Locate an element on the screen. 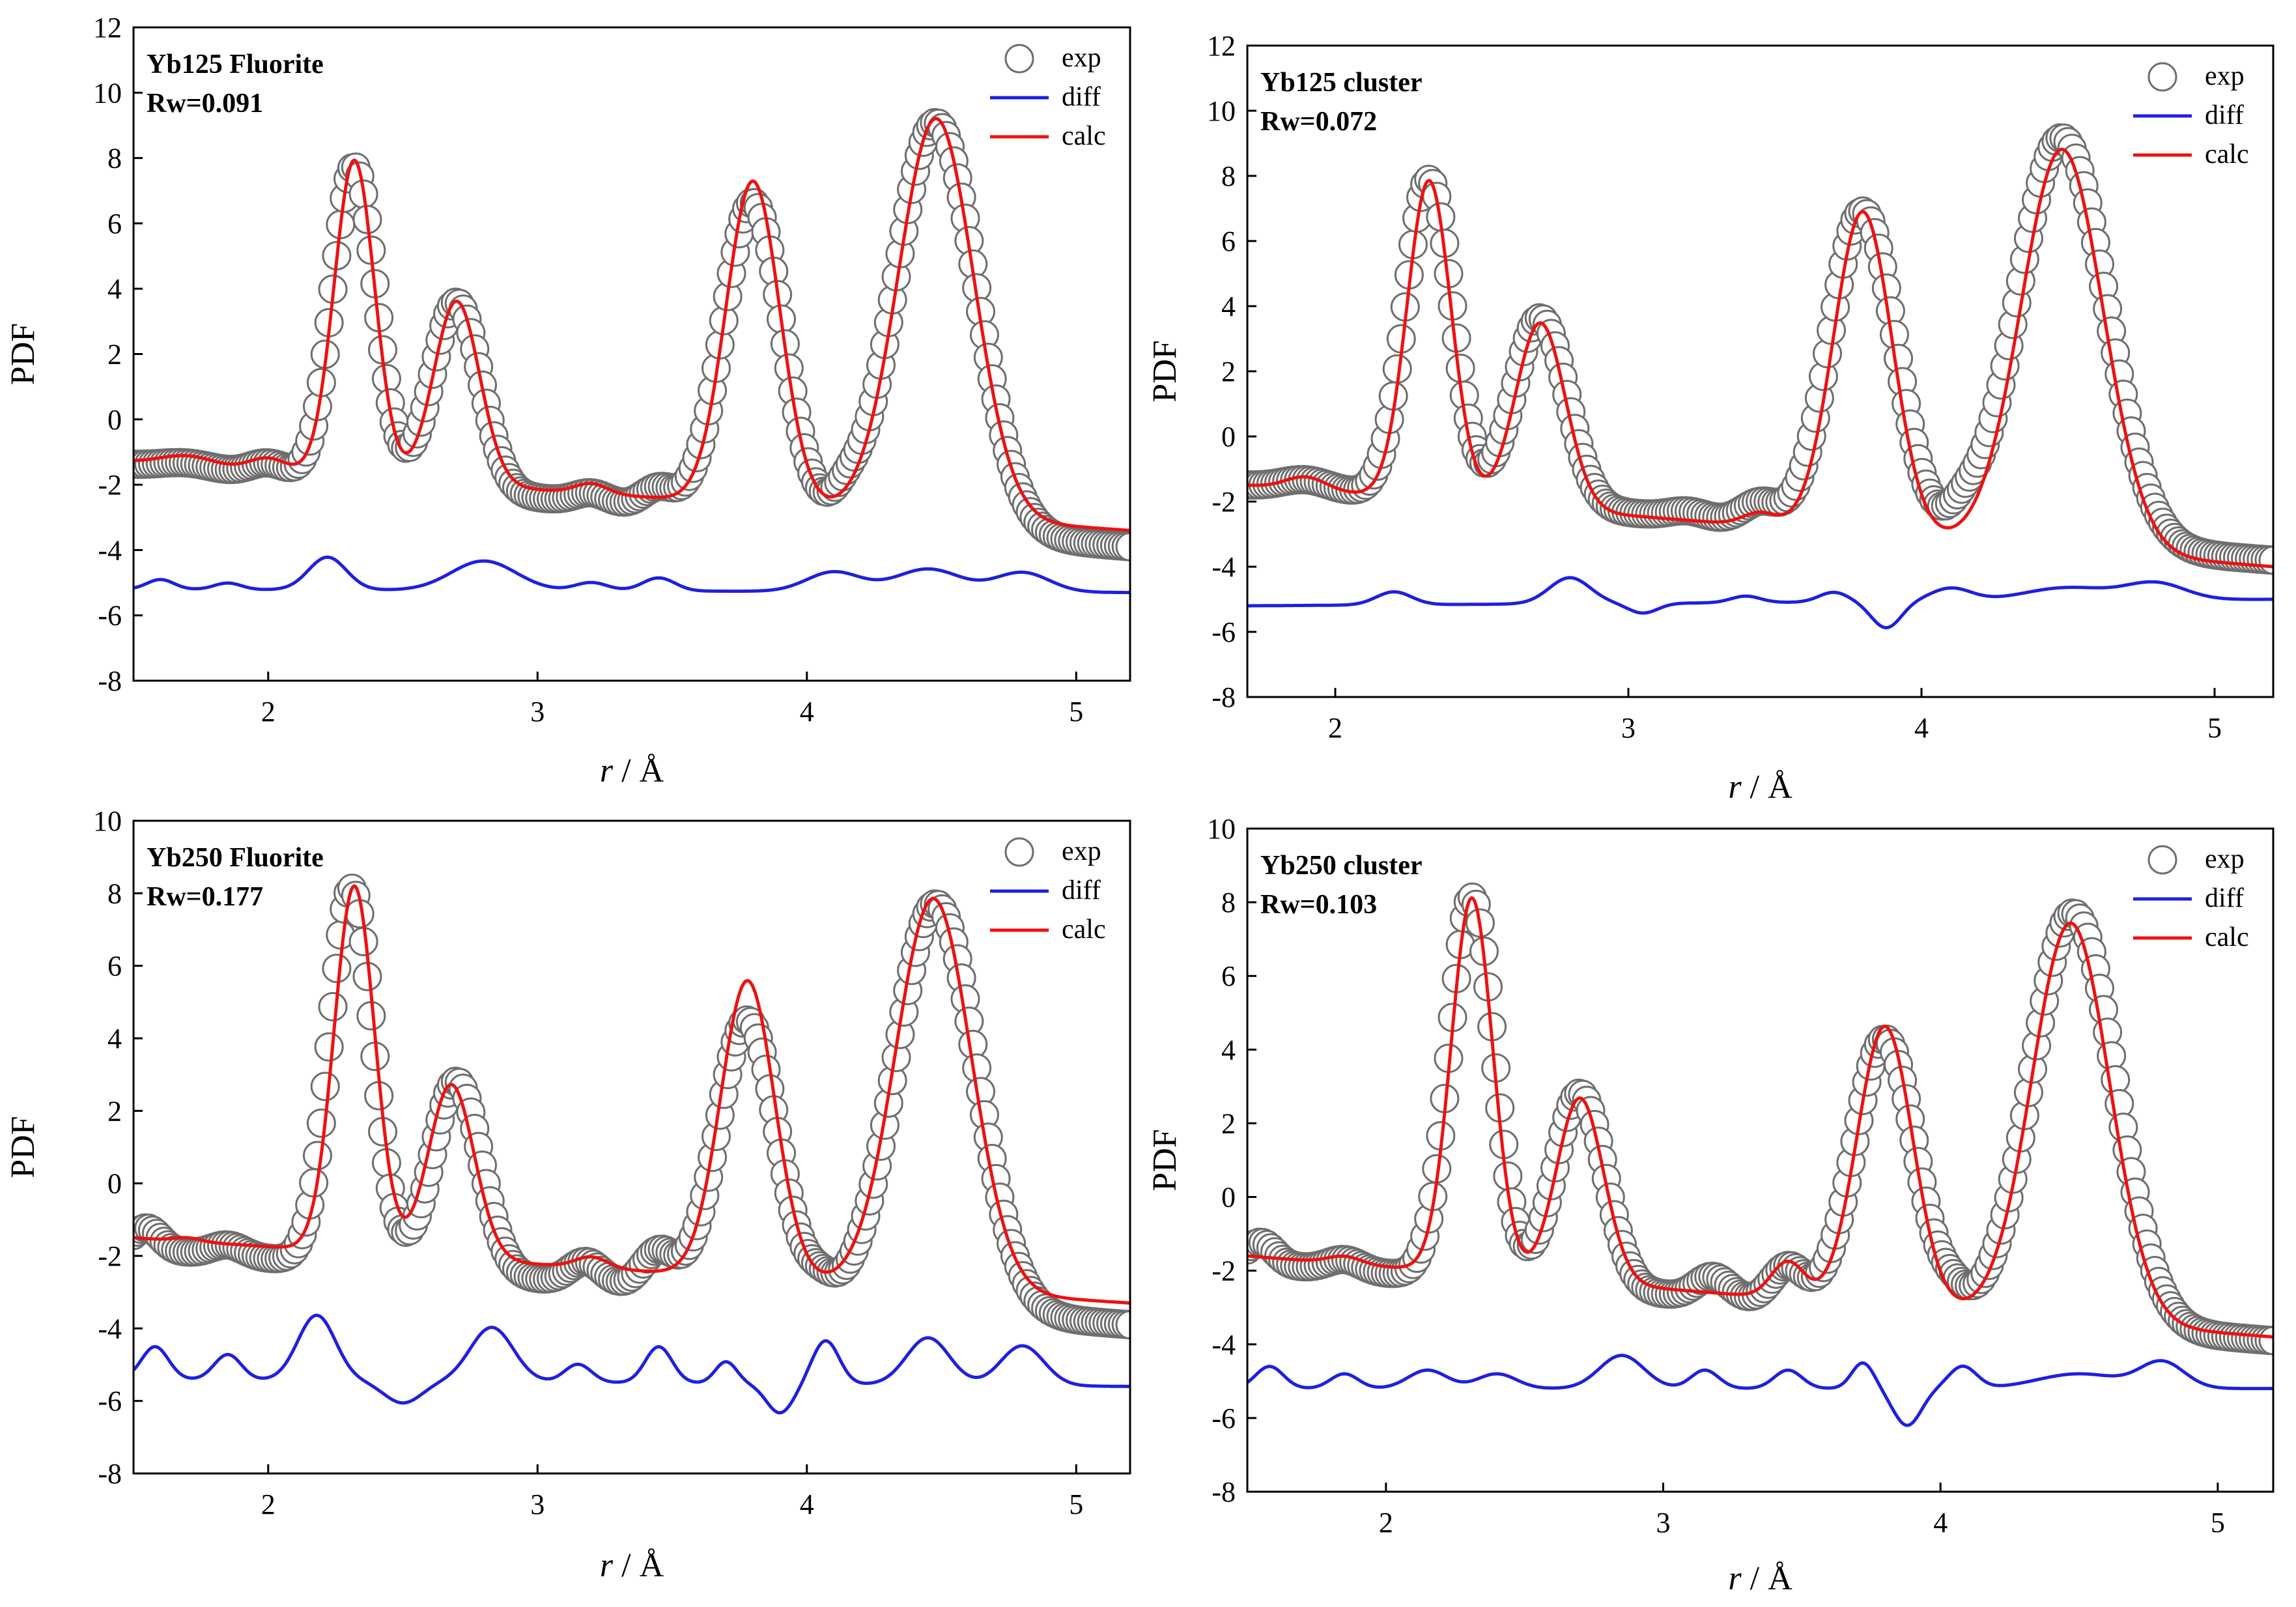 The height and width of the screenshot is (1607, 2296). panel-title: Yb125 Fluorite is located at coordinates (236, 64).